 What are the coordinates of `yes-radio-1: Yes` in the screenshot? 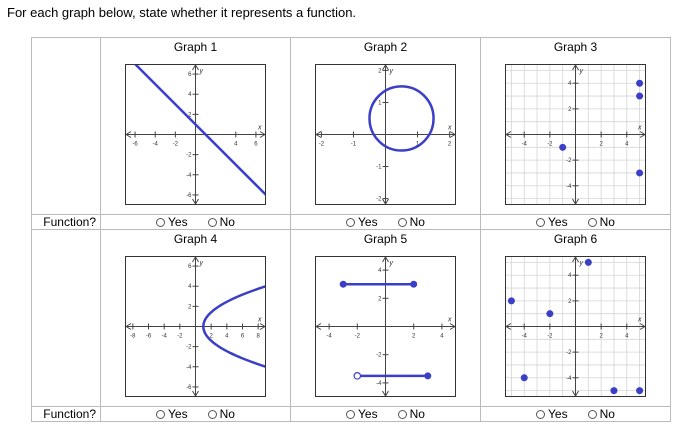 It's located at (172, 222).